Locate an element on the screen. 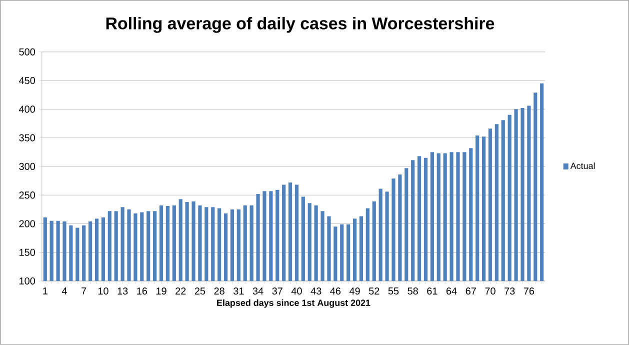 The height and width of the screenshot is (345, 629). y-tick-label: 150 is located at coordinates (28, 252).